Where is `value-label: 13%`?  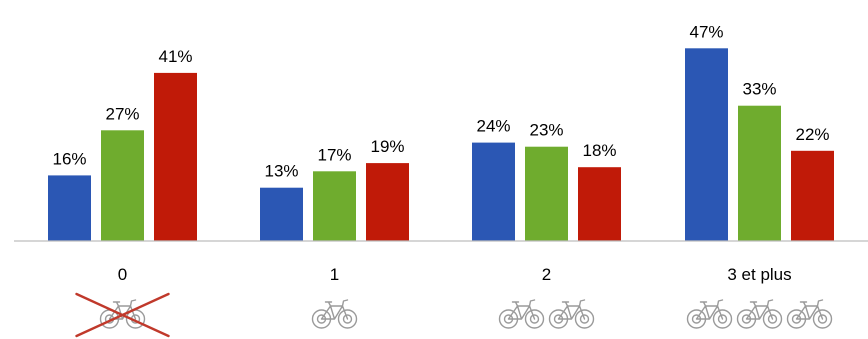 value-label: 13% is located at coordinates (281, 171).